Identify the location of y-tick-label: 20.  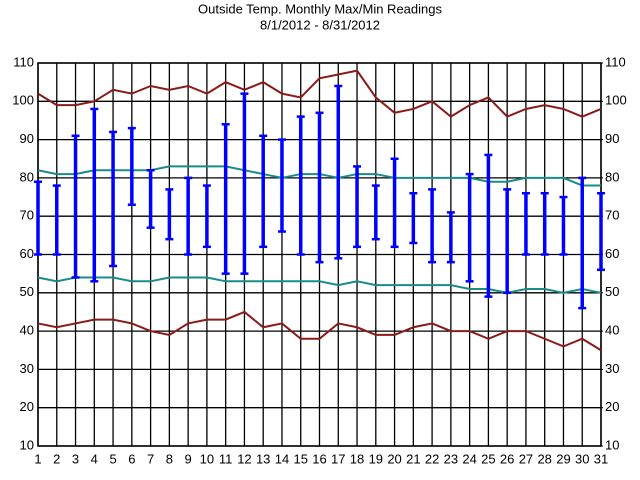
(27, 406).